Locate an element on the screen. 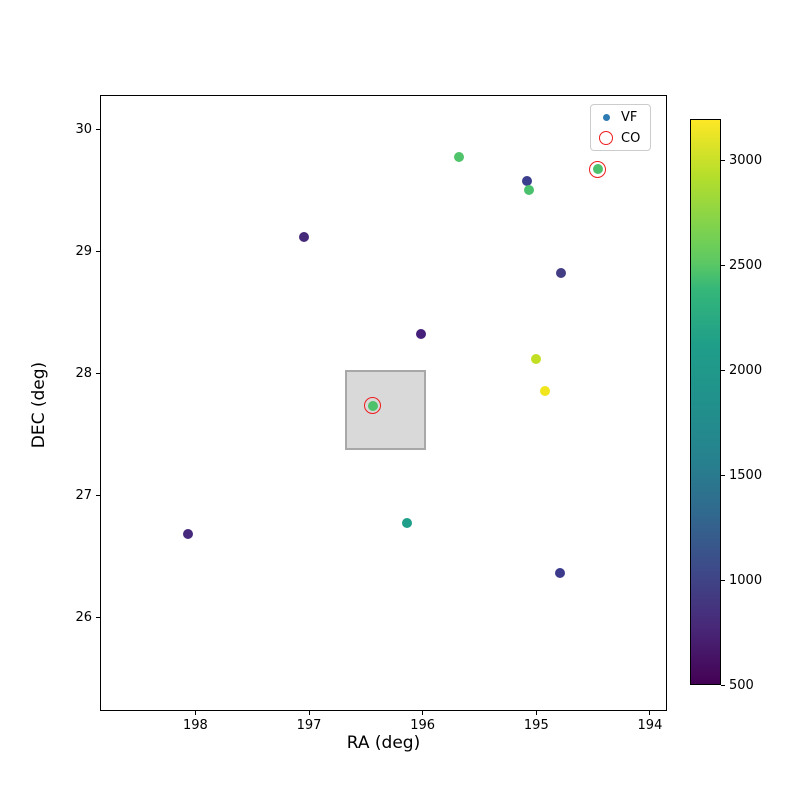 The width and height of the screenshot is (800, 800). legend-entry-co: CO is located at coordinates (620, 138).